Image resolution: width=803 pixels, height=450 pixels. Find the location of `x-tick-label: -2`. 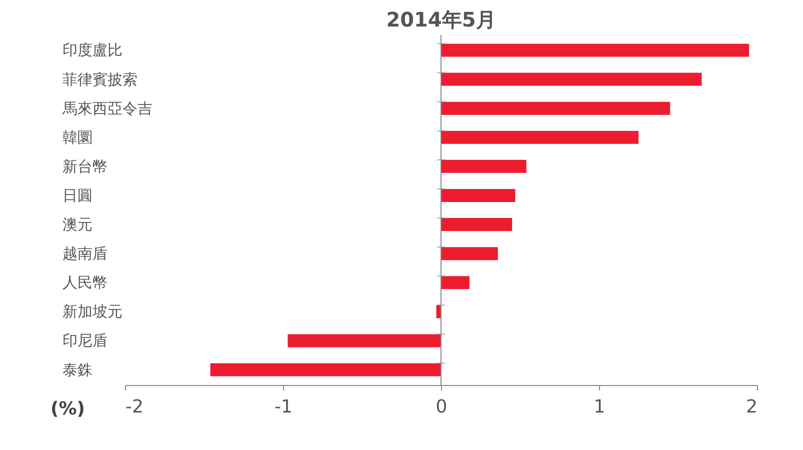

x-tick-label: -2 is located at coordinates (135, 407).